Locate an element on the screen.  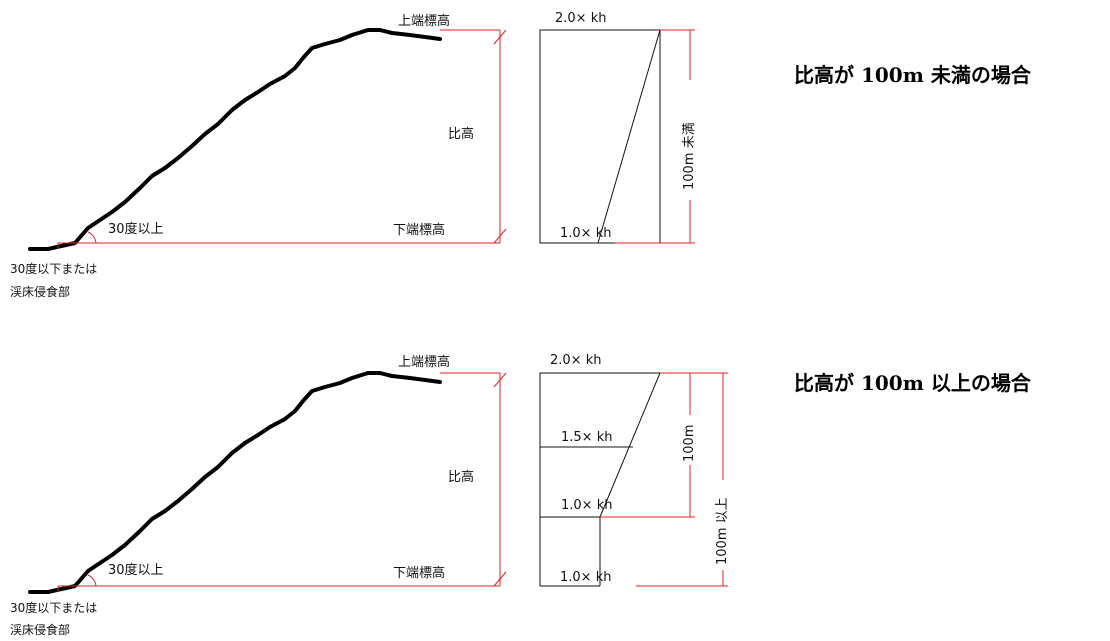
height-over-label: 100m 以上 is located at coordinates (722, 531).